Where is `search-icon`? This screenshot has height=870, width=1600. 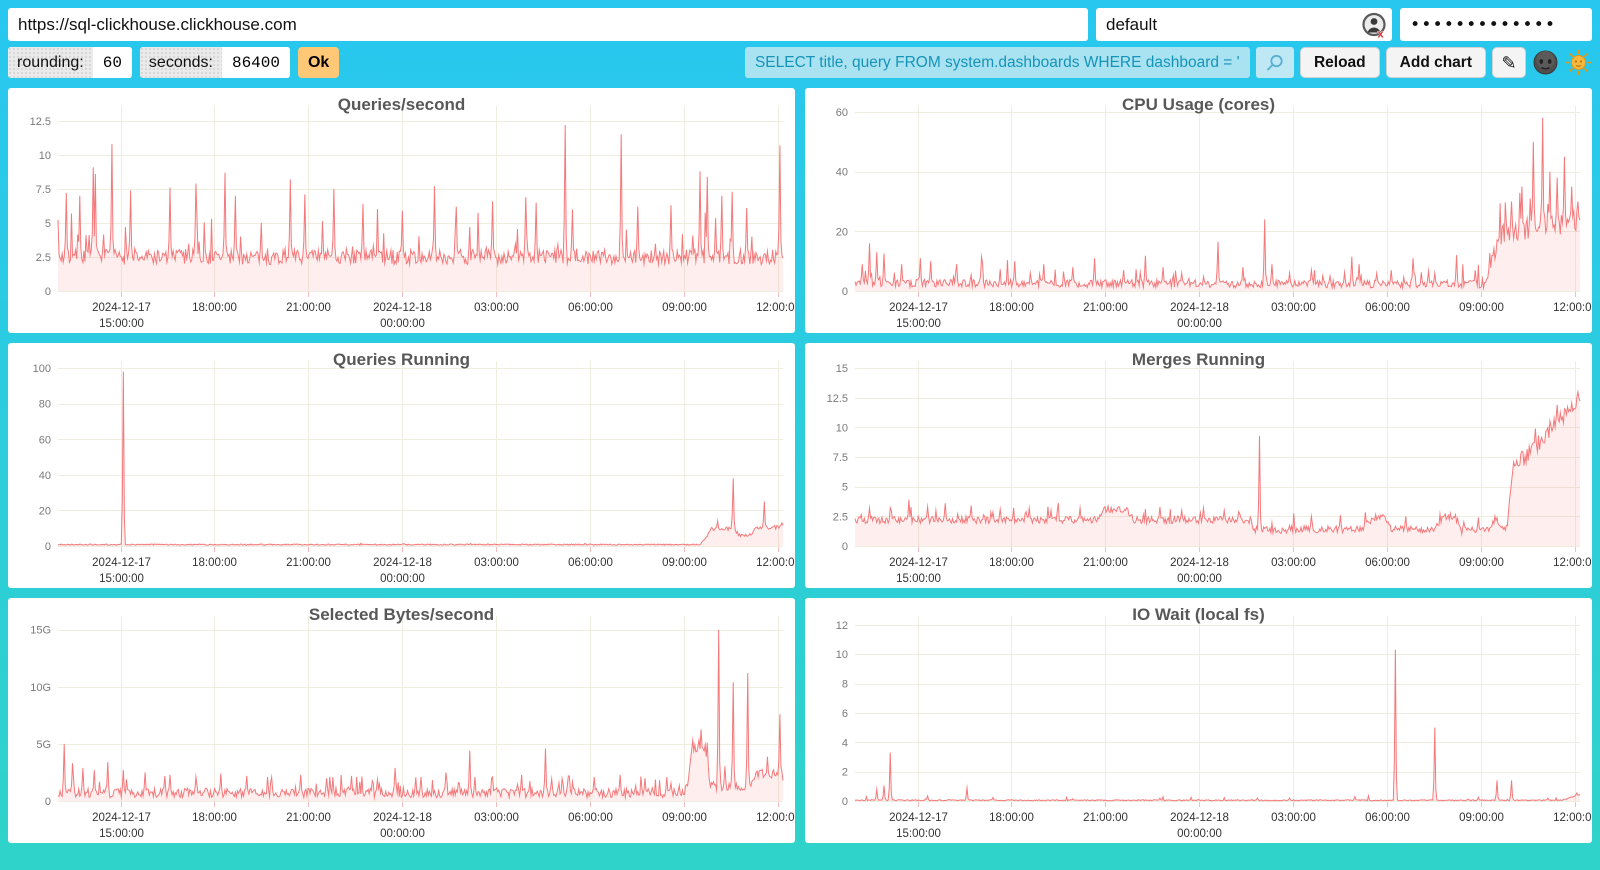 search-icon is located at coordinates (1275, 62).